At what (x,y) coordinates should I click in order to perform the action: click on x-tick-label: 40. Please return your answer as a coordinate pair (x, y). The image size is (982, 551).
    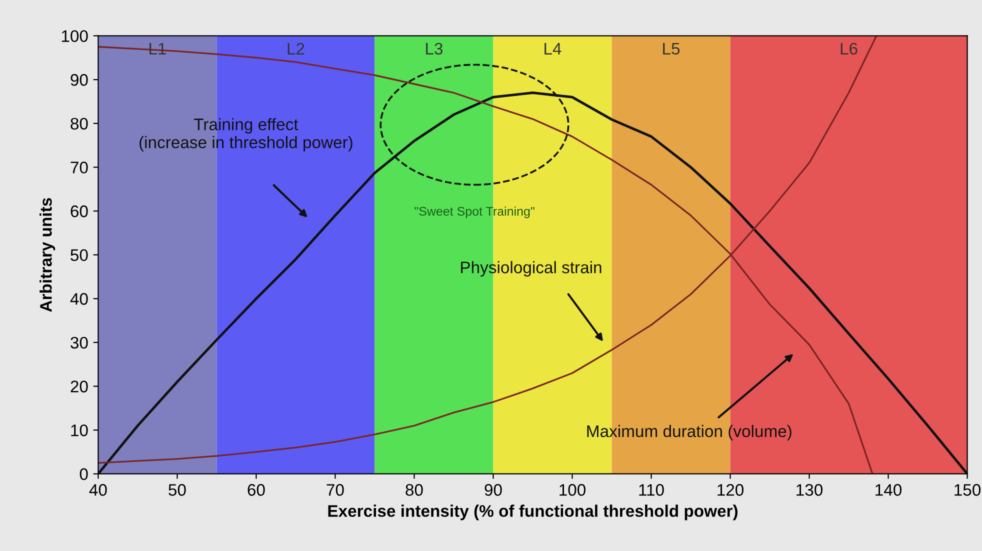
    Looking at the image, I should click on (98, 490).